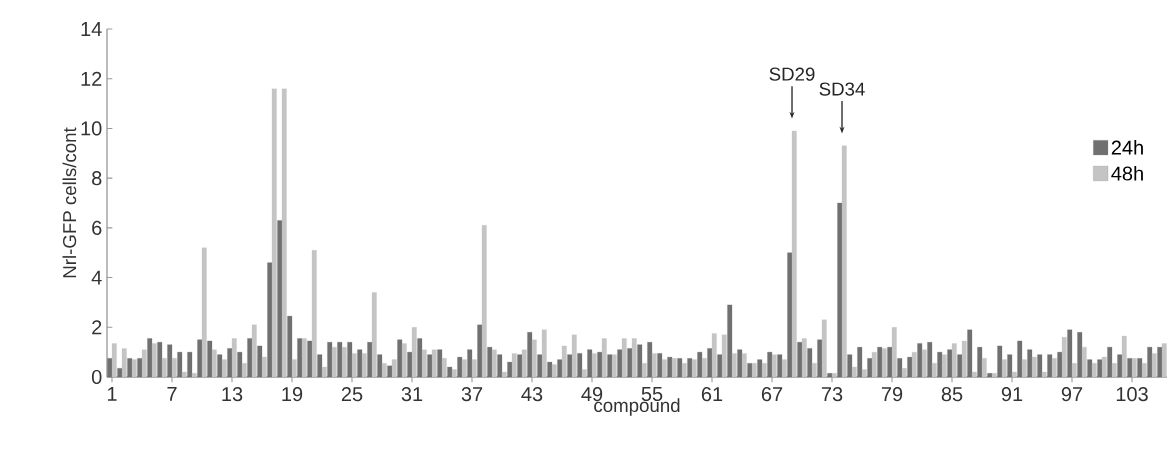 This screenshot has height=461, width=1167. I want to click on x-tick-label: 19, so click(292, 394).